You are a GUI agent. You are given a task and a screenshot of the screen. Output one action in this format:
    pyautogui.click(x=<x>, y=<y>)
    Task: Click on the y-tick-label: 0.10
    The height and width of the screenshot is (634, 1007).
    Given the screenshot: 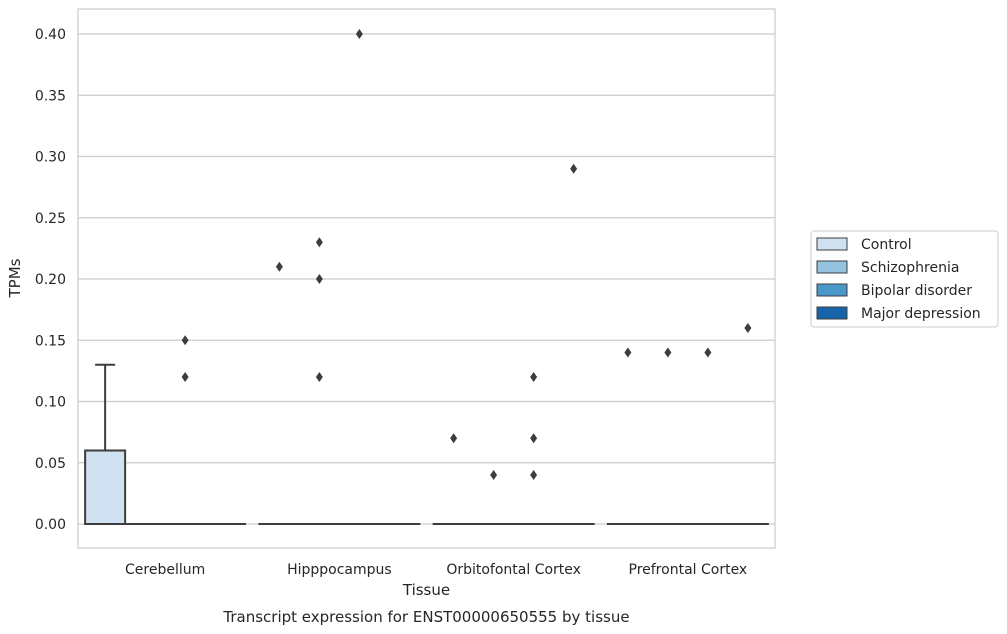 What is the action you would take?
    pyautogui.click(x=50, y=403)
    